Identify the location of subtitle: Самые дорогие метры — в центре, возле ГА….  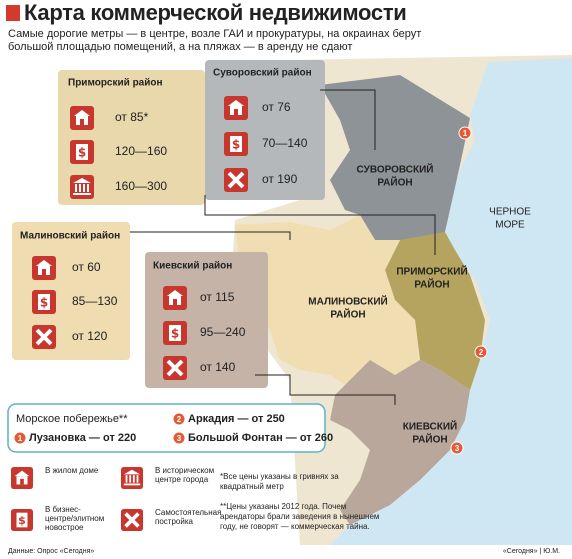
(215, 40).